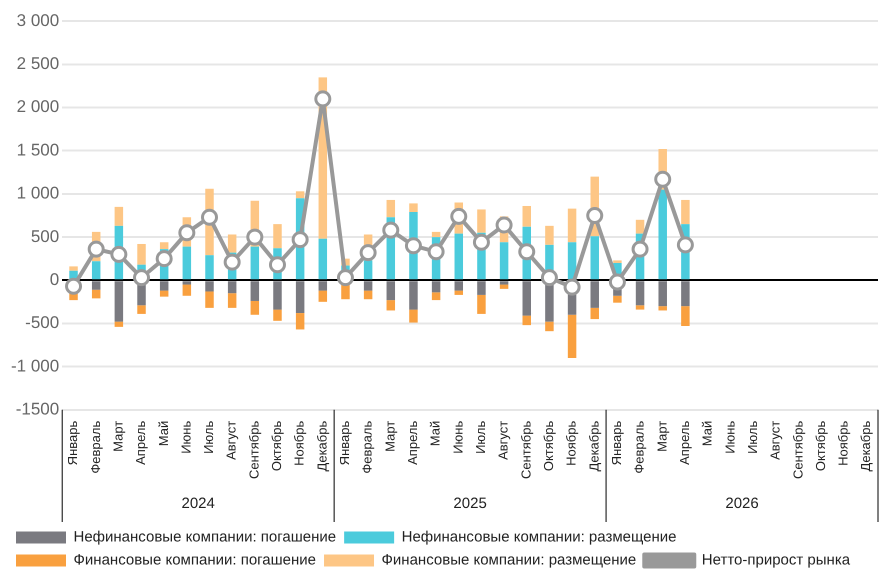  I want to click on y-tick-label: -1500, so click(38, 408).